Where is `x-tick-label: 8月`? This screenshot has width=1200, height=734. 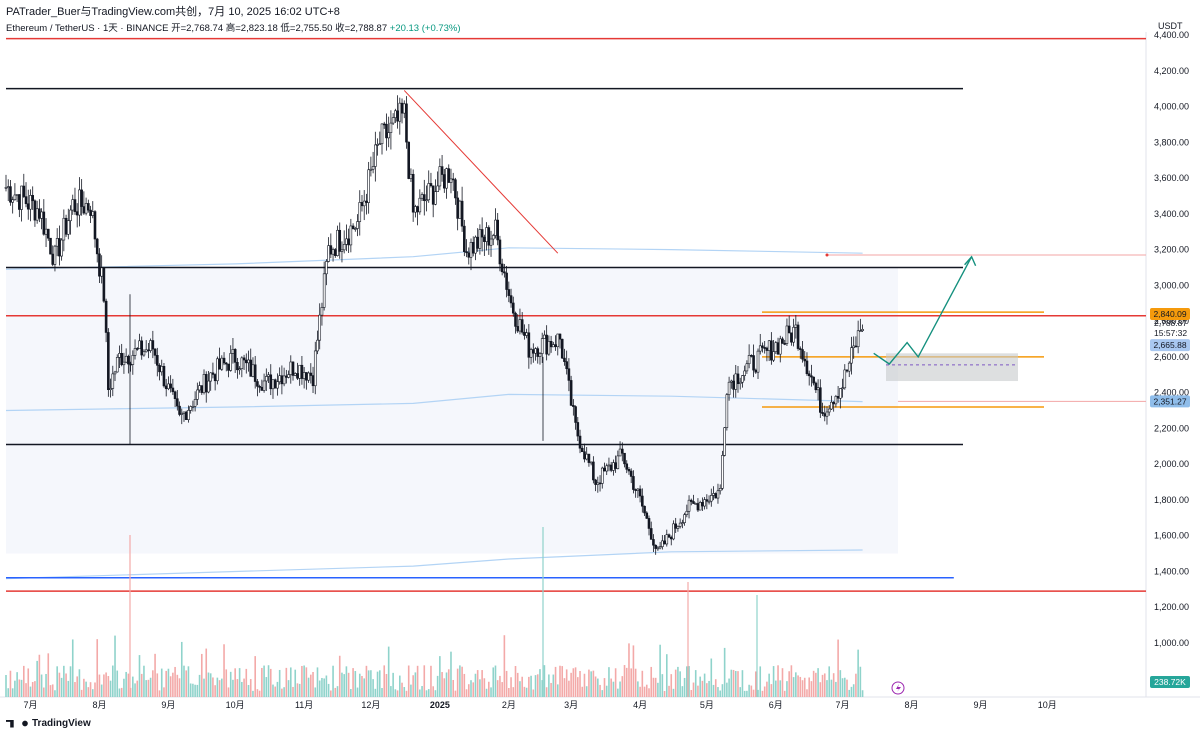
x-tick-label: 8月 is located at coordinates (912, 705).